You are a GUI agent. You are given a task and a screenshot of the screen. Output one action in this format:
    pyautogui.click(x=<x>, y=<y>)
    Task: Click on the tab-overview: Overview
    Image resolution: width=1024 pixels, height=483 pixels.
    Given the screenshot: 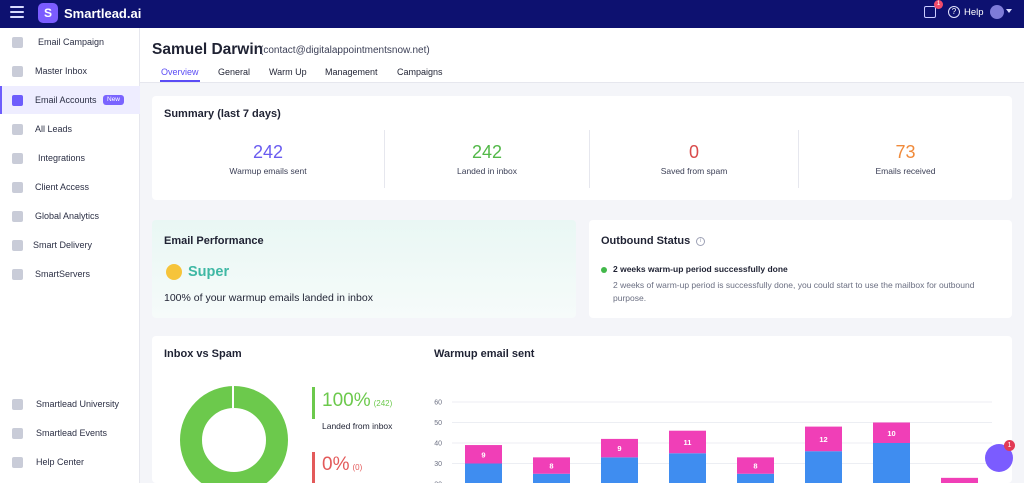 What is the action you would take?
    pyautogui.click(x=180, y=72)
    